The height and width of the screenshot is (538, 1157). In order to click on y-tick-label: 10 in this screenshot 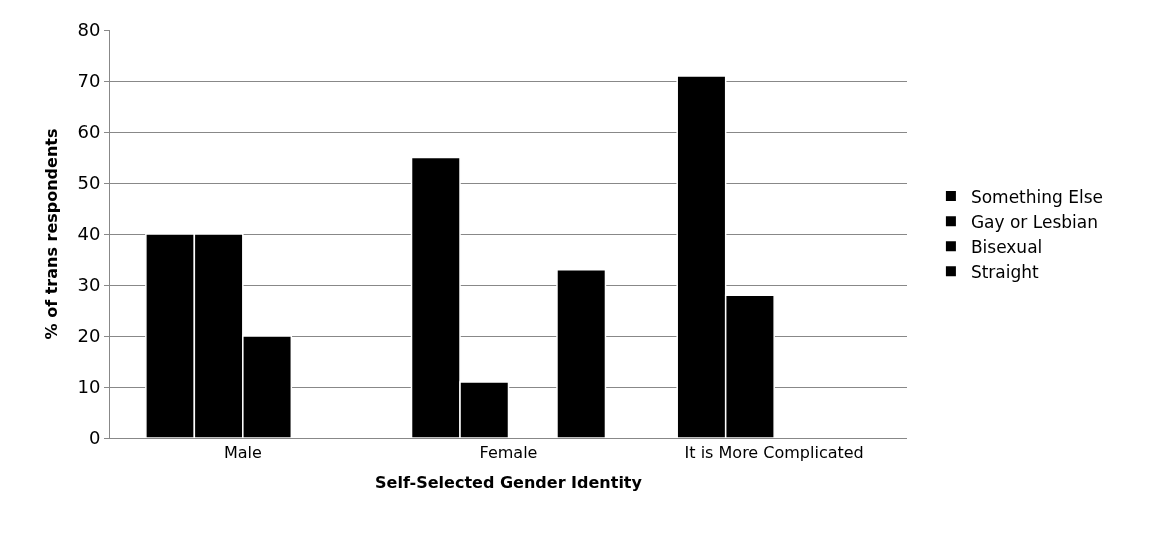, I will do `click(89, 387)`.